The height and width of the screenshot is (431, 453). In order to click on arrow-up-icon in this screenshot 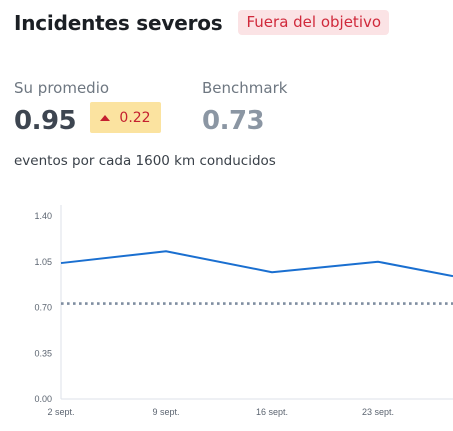, I will do `click(105, 117)`.